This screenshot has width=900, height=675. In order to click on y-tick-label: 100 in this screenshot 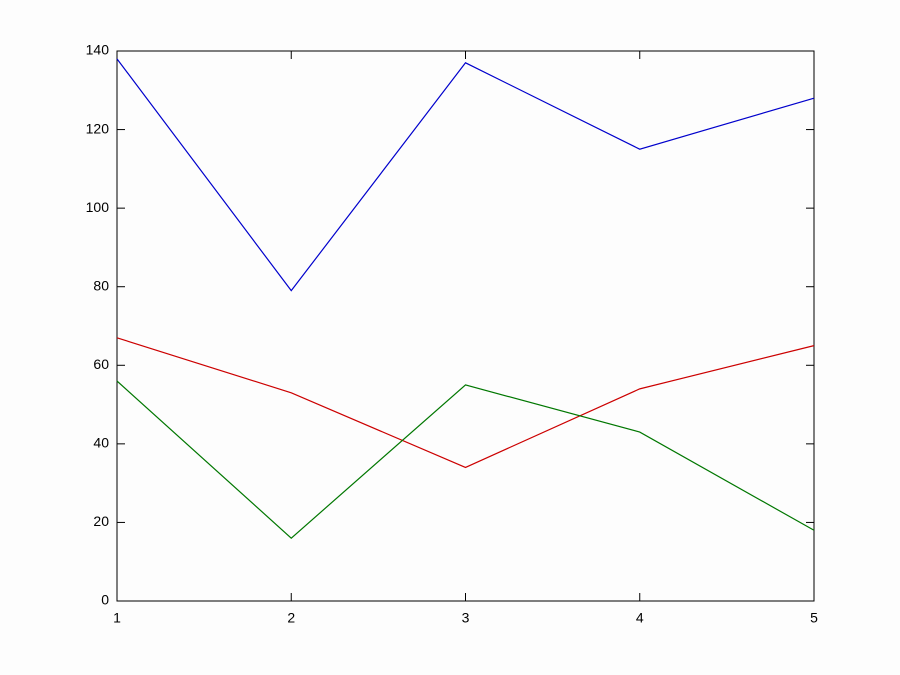, I will do `click(98, 207)`.